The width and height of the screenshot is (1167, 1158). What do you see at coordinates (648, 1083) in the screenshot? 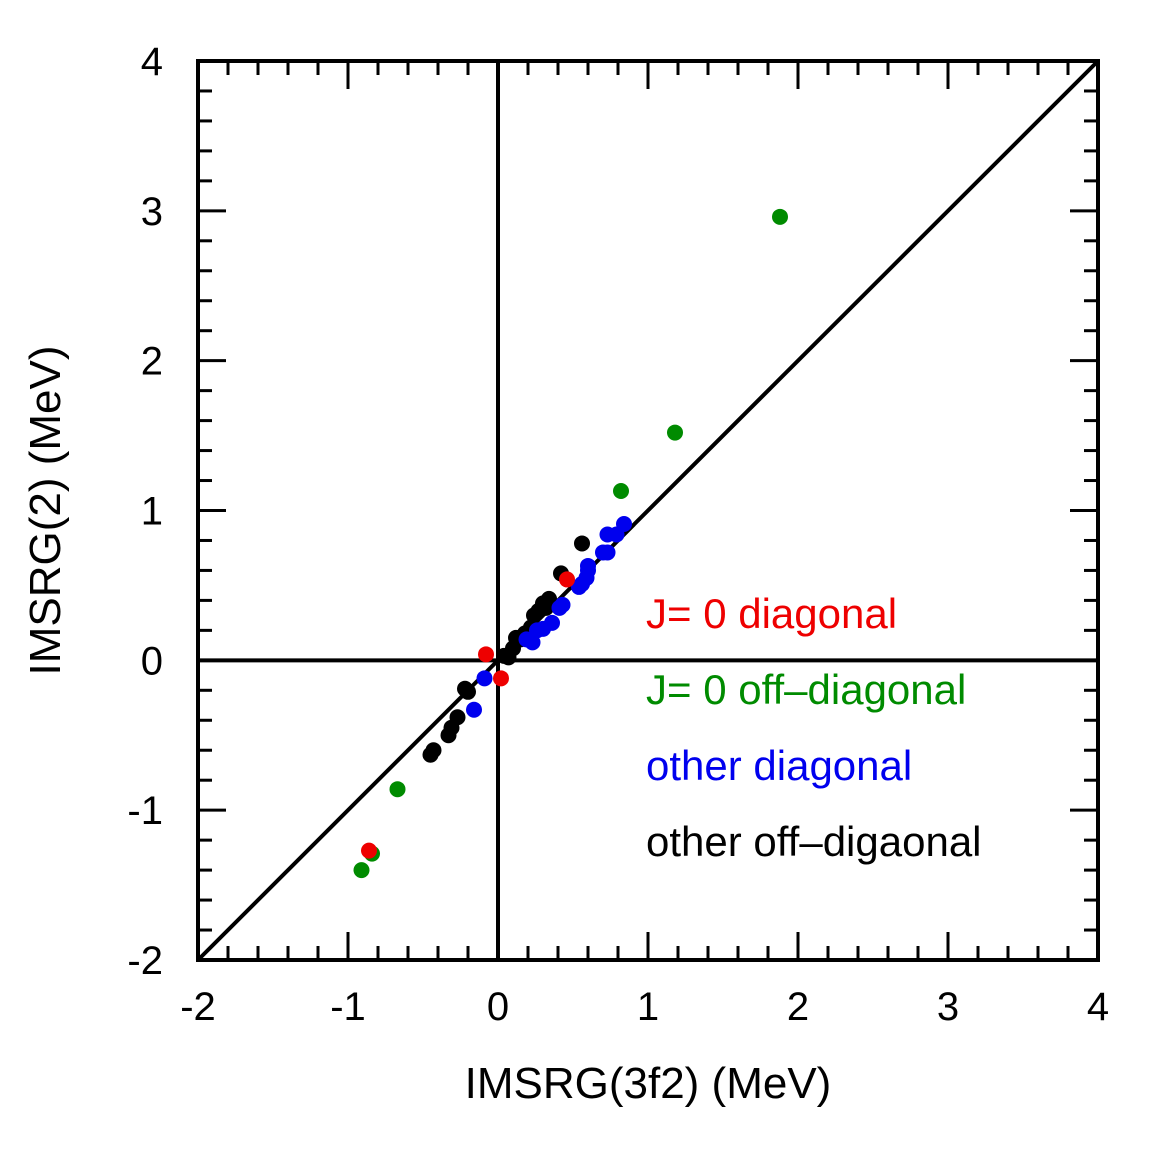
I see `x-axis-label: IMSRG(3f2) (MeV)` at bounding box center [648, 1083].